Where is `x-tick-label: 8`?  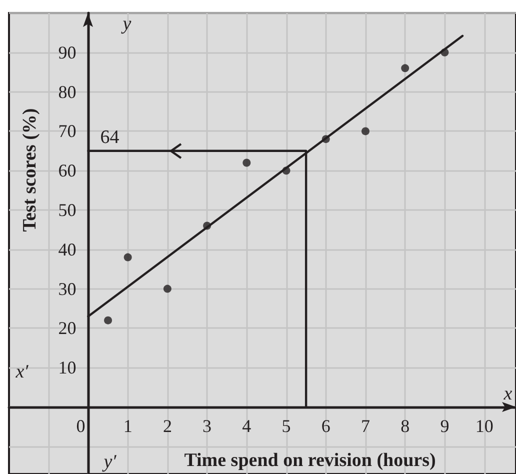 x-tick-label: 8 is located at coordinates (405, 426).